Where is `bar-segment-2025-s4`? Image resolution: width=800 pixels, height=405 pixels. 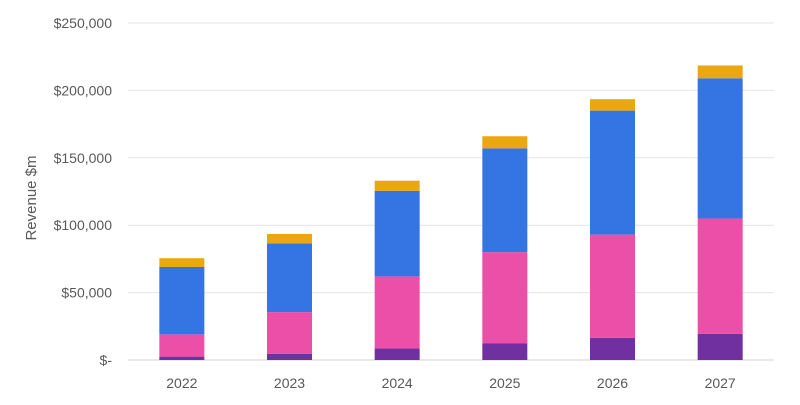
bar-segment-2025-s4 is located at coordinates (505, 142).